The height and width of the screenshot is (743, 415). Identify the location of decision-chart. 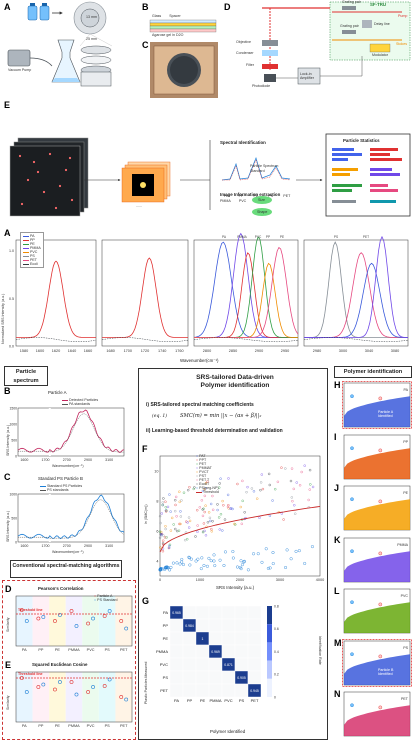
(377, 662).